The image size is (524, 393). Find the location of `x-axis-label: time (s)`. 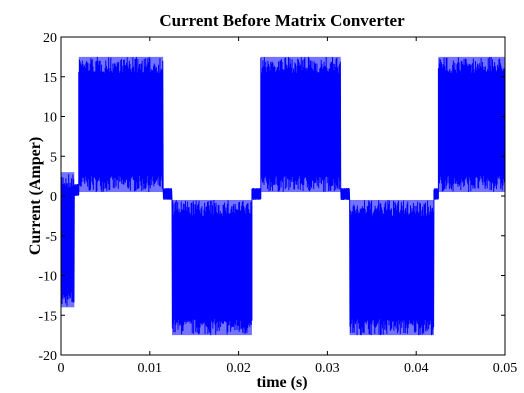

x-axis-label: time (s) is located at coordinates (281, 382).